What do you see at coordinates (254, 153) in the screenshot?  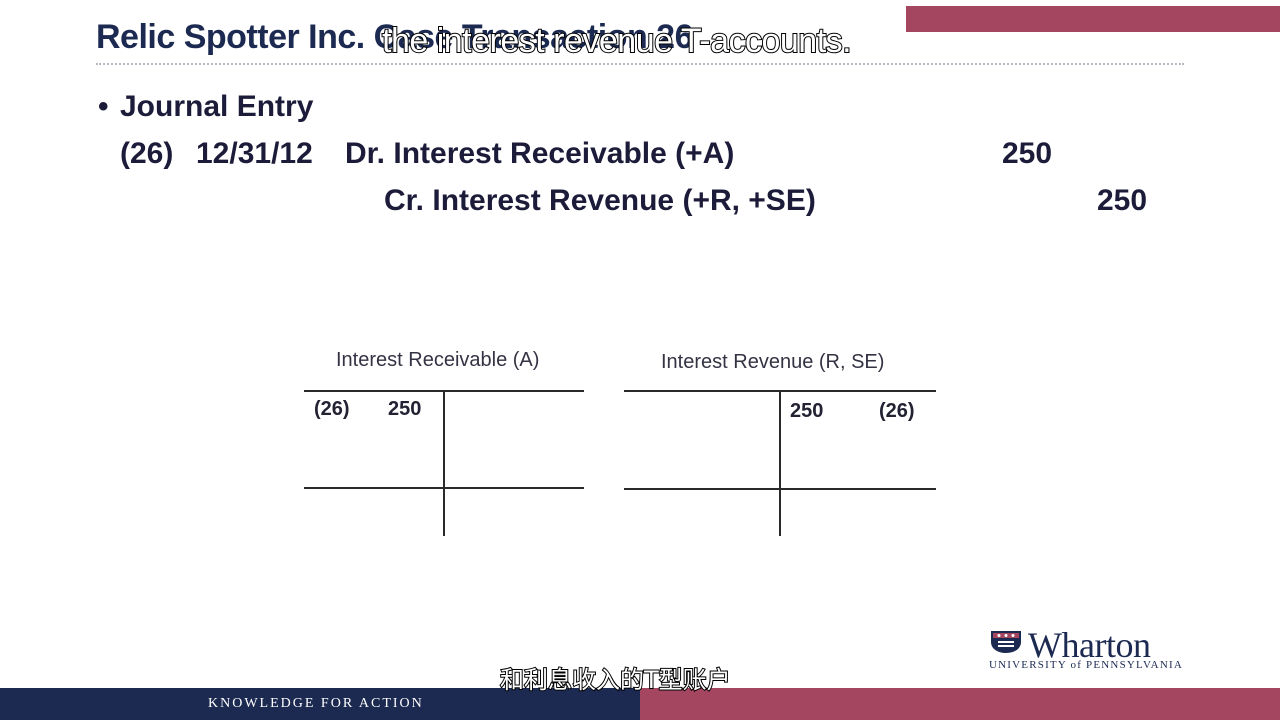 I see `entry-date: 12/31/12` at bounding box center [254, 153].